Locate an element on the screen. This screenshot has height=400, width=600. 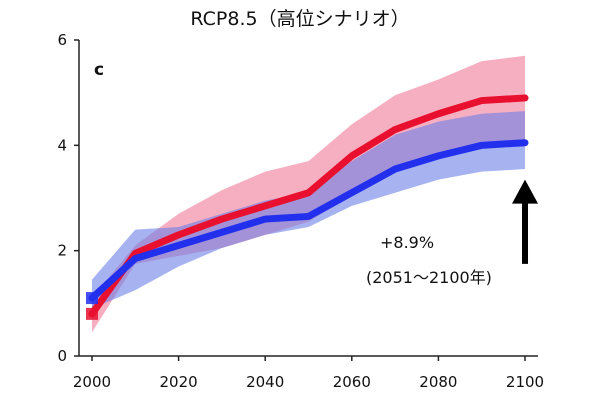
annotation-period: (2051〜2100年) is located at coordinates (429, 277).